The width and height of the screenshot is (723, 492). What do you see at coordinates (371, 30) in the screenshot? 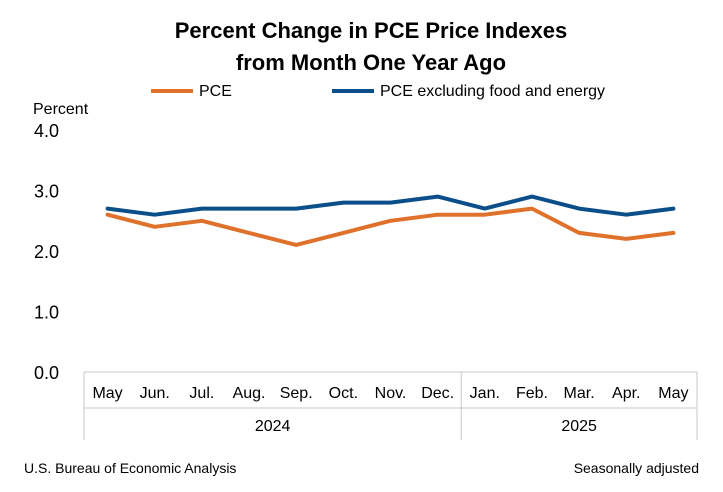
I see `chart-title-line-1: Percent Change in PCE Price Indexes` at bounding box center [371, 30].